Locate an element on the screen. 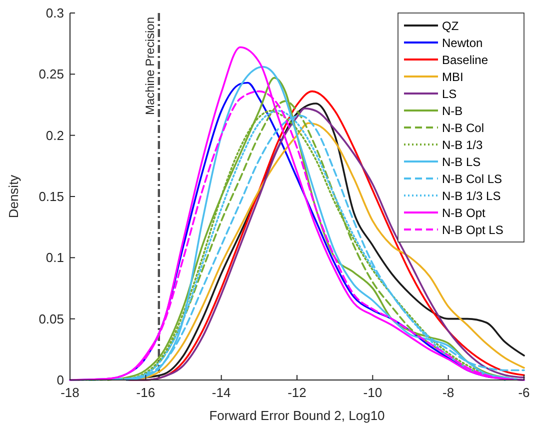  legend-label: N-B Opt LS is located at coordinates (473, 230).